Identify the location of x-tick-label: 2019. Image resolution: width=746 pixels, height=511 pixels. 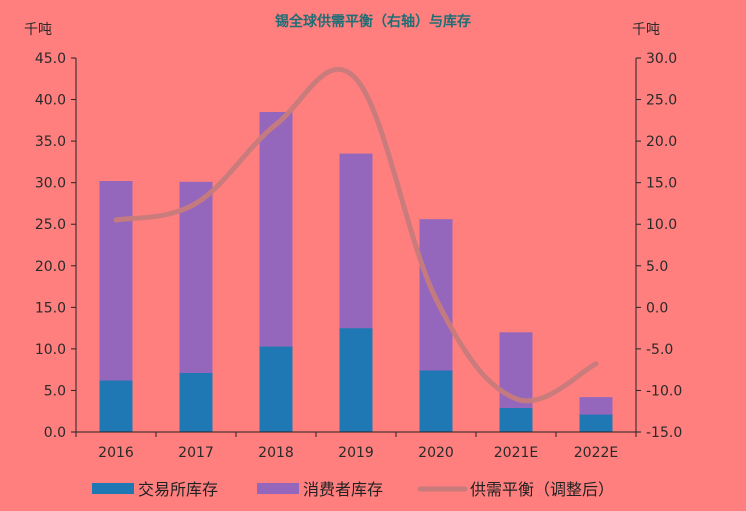
(356, 453).